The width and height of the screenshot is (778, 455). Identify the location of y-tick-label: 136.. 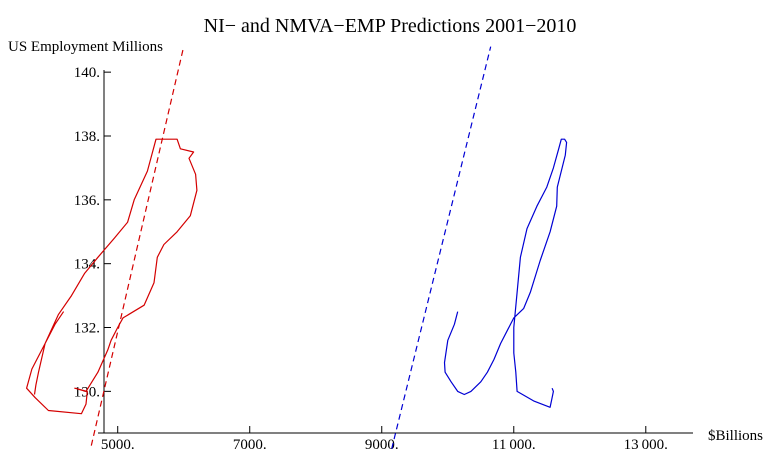
(87, 201).